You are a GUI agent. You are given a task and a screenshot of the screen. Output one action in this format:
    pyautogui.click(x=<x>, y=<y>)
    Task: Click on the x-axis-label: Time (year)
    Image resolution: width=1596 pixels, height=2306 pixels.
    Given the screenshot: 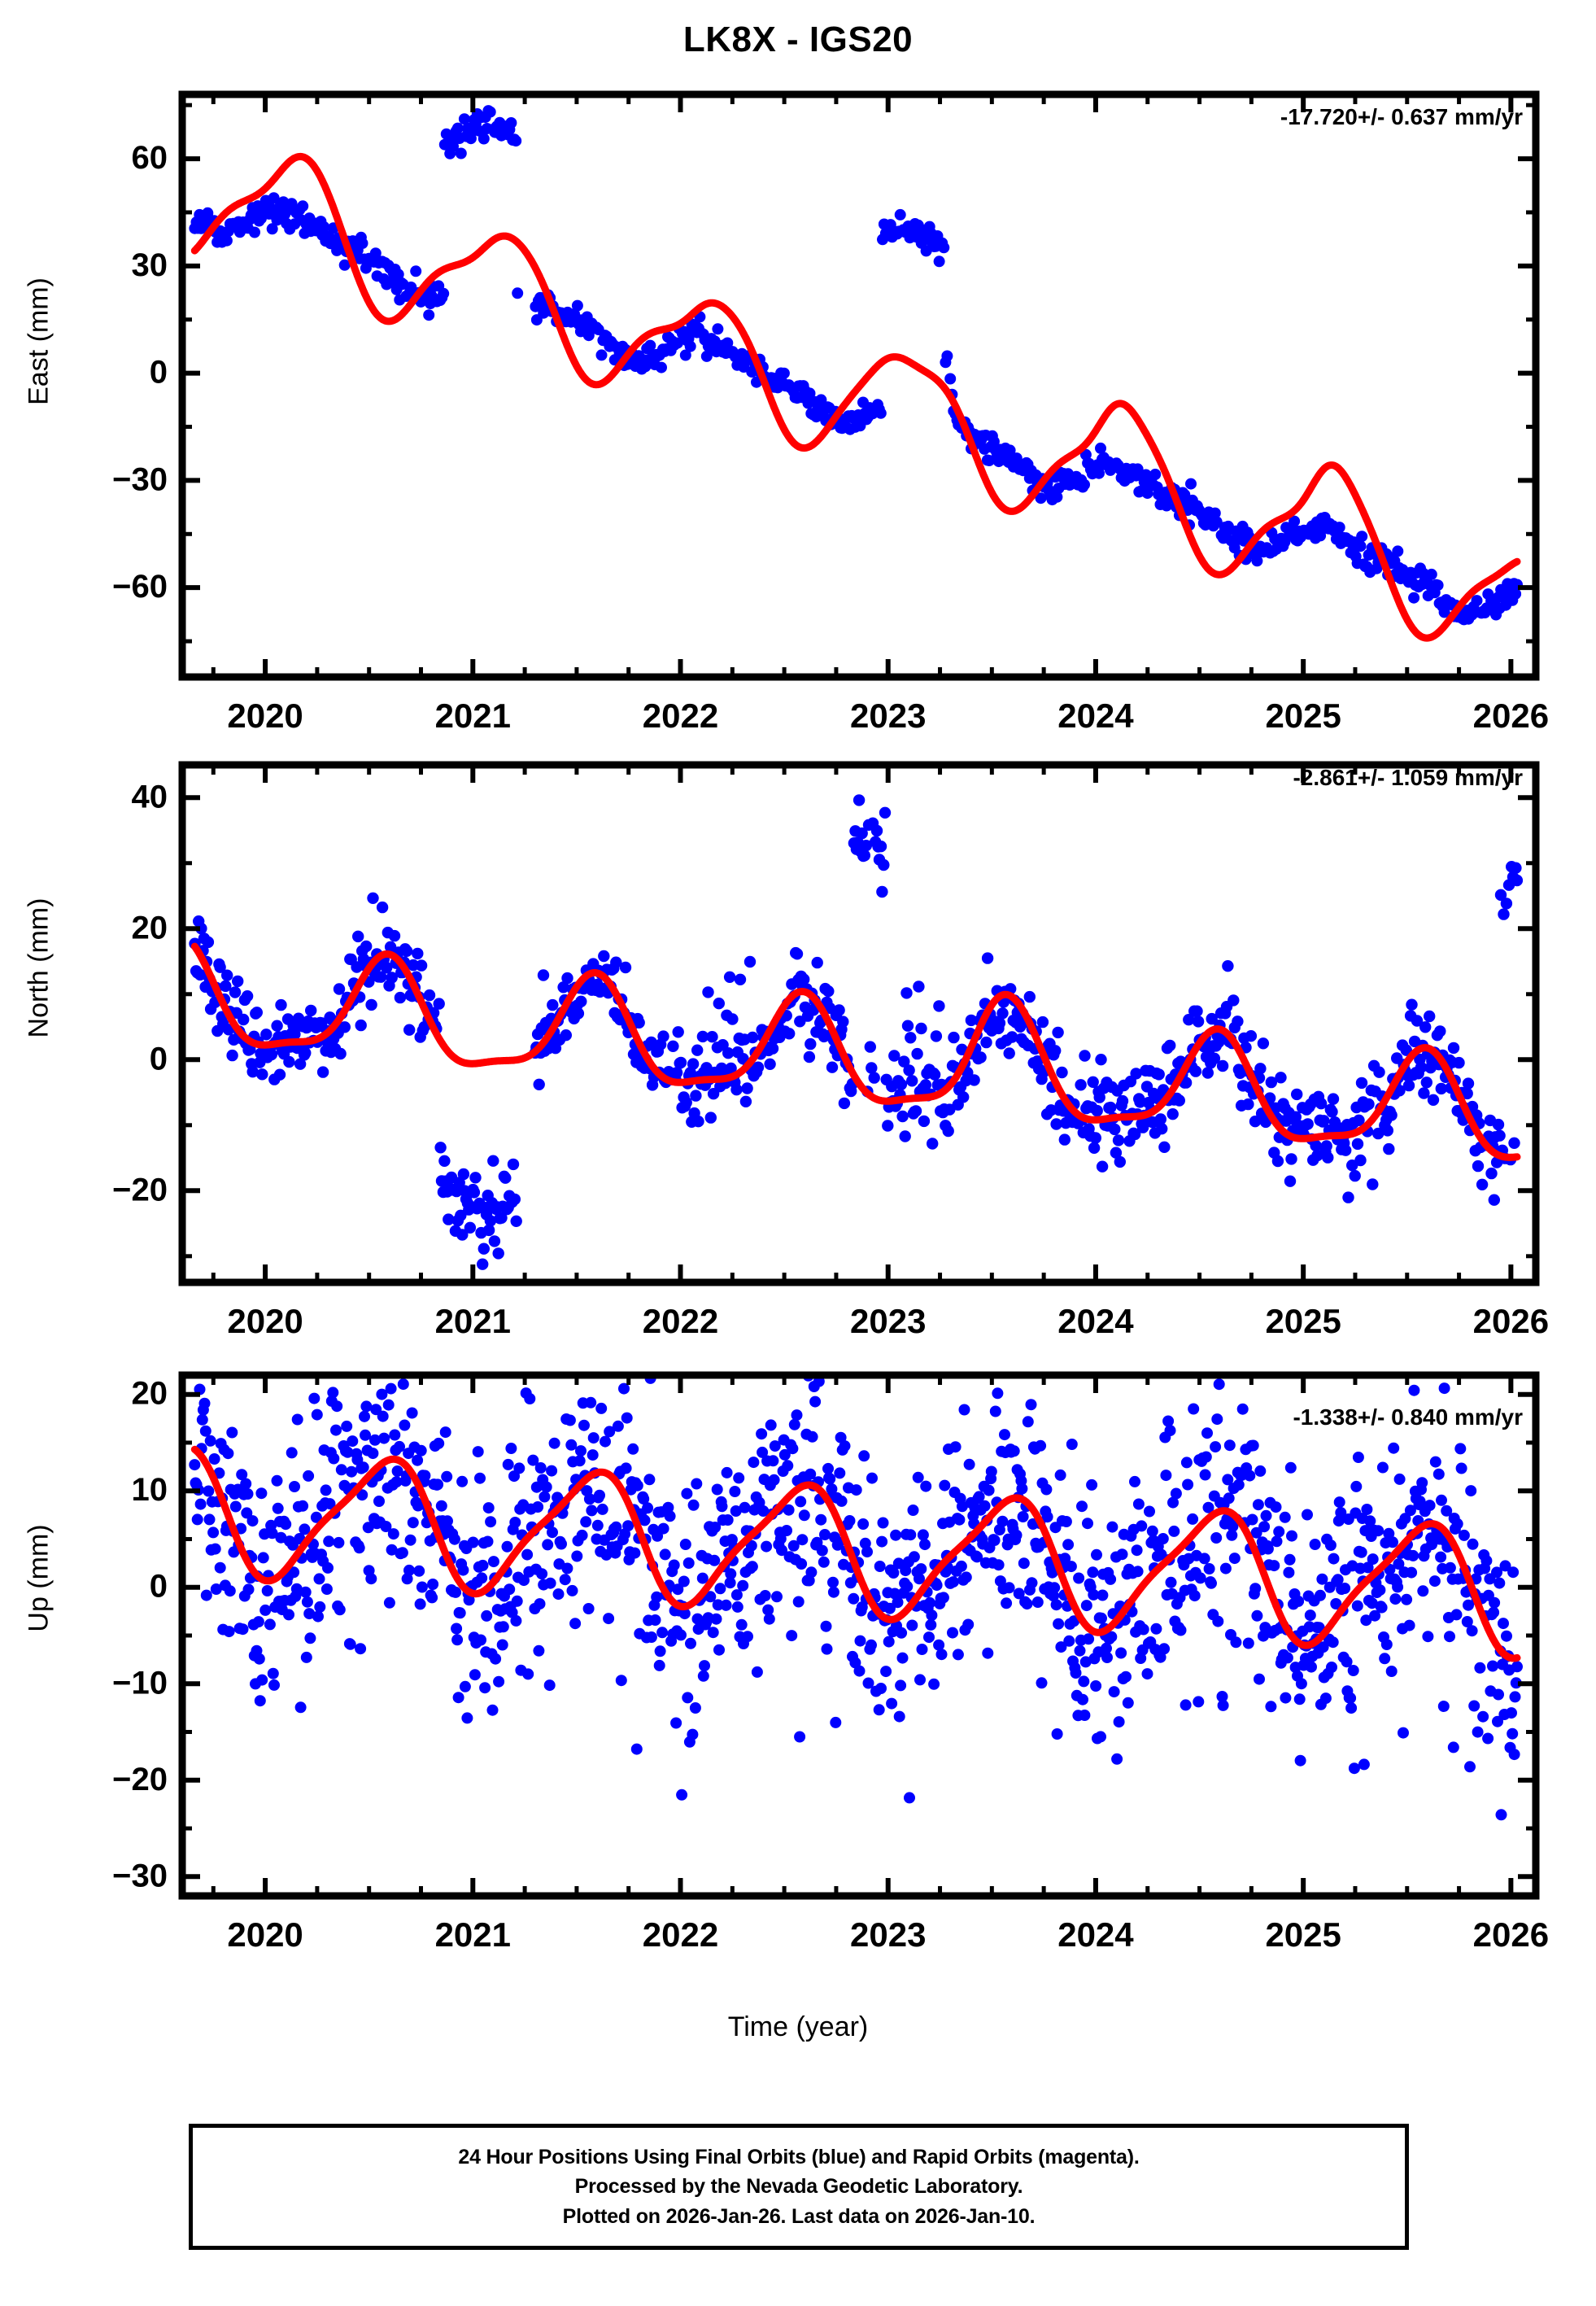 What is the action you would take?
    pyautogui.click(x=798, y=2026)
    